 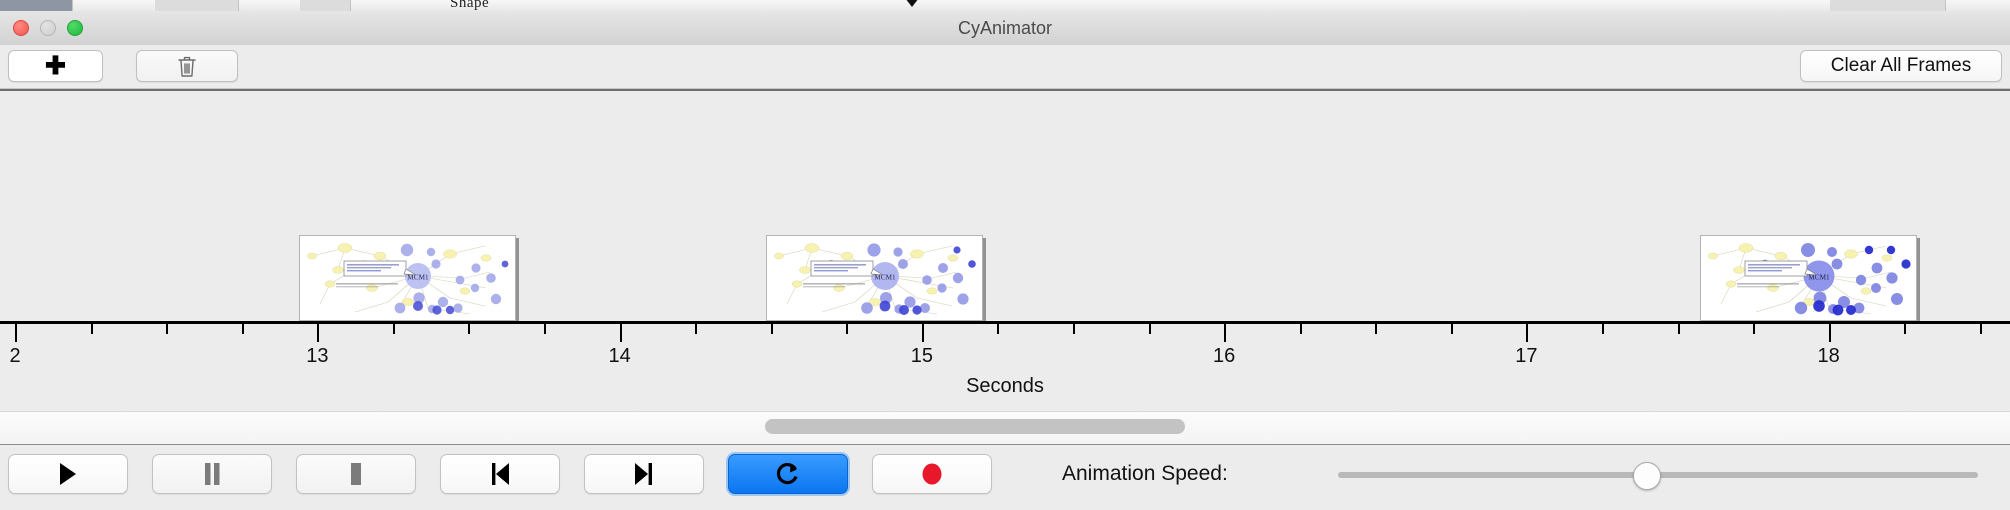 I want to click on window-title: CyAnimator, so click(x=1005, y=28).